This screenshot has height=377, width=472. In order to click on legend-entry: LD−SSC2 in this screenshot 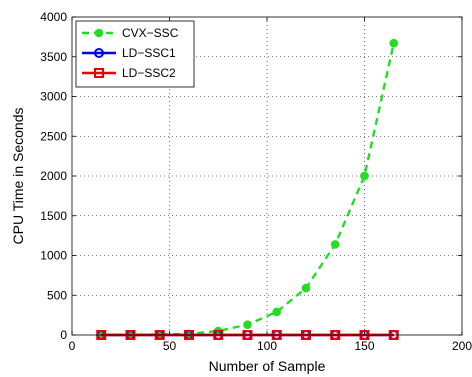, I will do `click(129, 73)`.